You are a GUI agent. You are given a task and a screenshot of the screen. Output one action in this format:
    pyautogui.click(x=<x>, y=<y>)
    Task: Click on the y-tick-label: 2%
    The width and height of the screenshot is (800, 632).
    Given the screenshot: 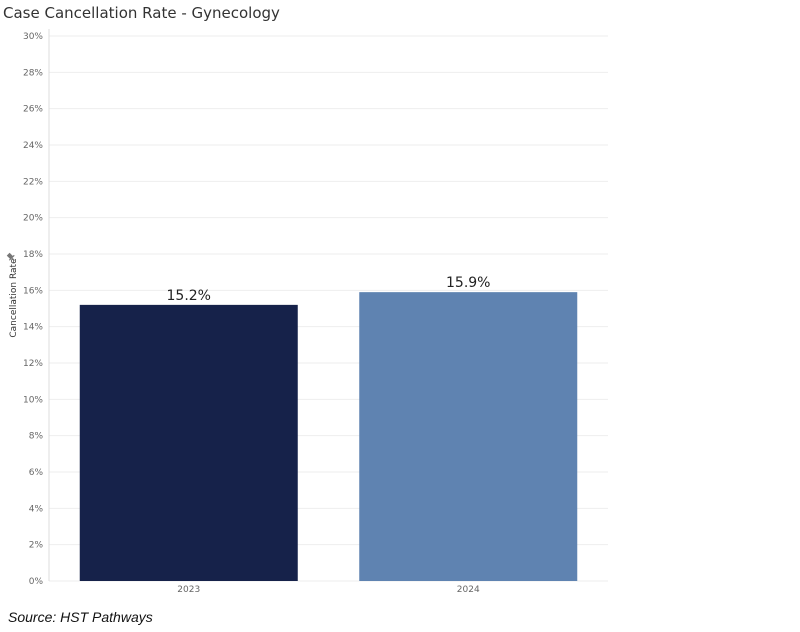 What is the action you would take?
    pyautogui.click(x=36, y=546)
    